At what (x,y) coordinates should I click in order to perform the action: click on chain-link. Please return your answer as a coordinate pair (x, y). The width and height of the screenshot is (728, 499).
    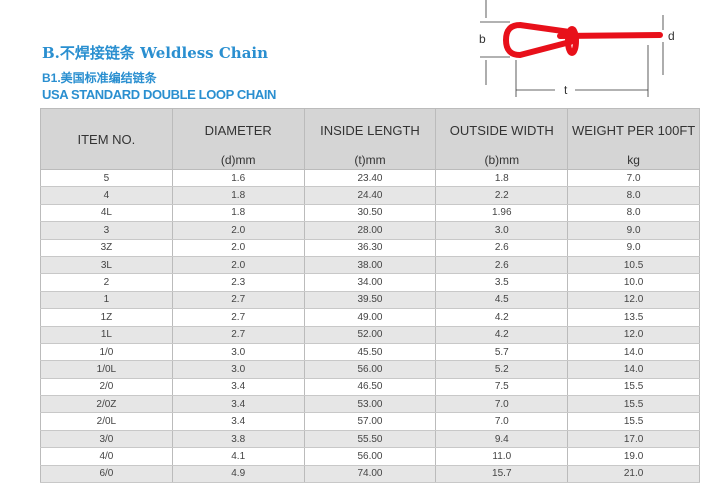
    Looking at the image, I should click on (582, 40).